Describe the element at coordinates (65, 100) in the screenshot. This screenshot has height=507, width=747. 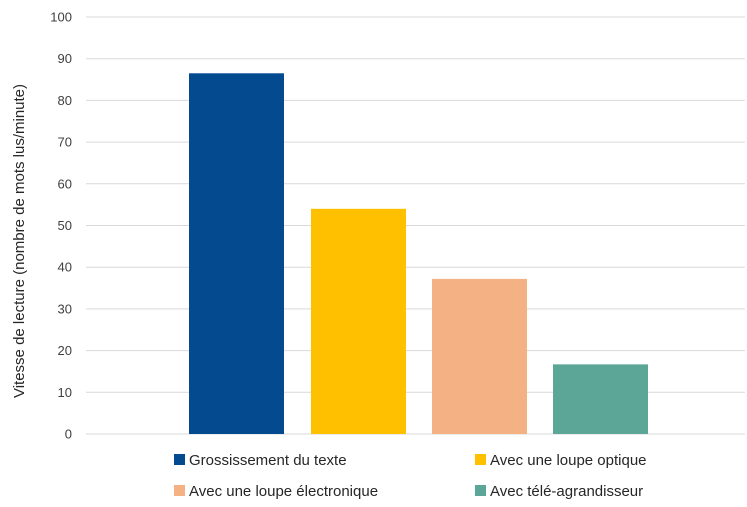
I see `y-tick-label: 80` at that location.